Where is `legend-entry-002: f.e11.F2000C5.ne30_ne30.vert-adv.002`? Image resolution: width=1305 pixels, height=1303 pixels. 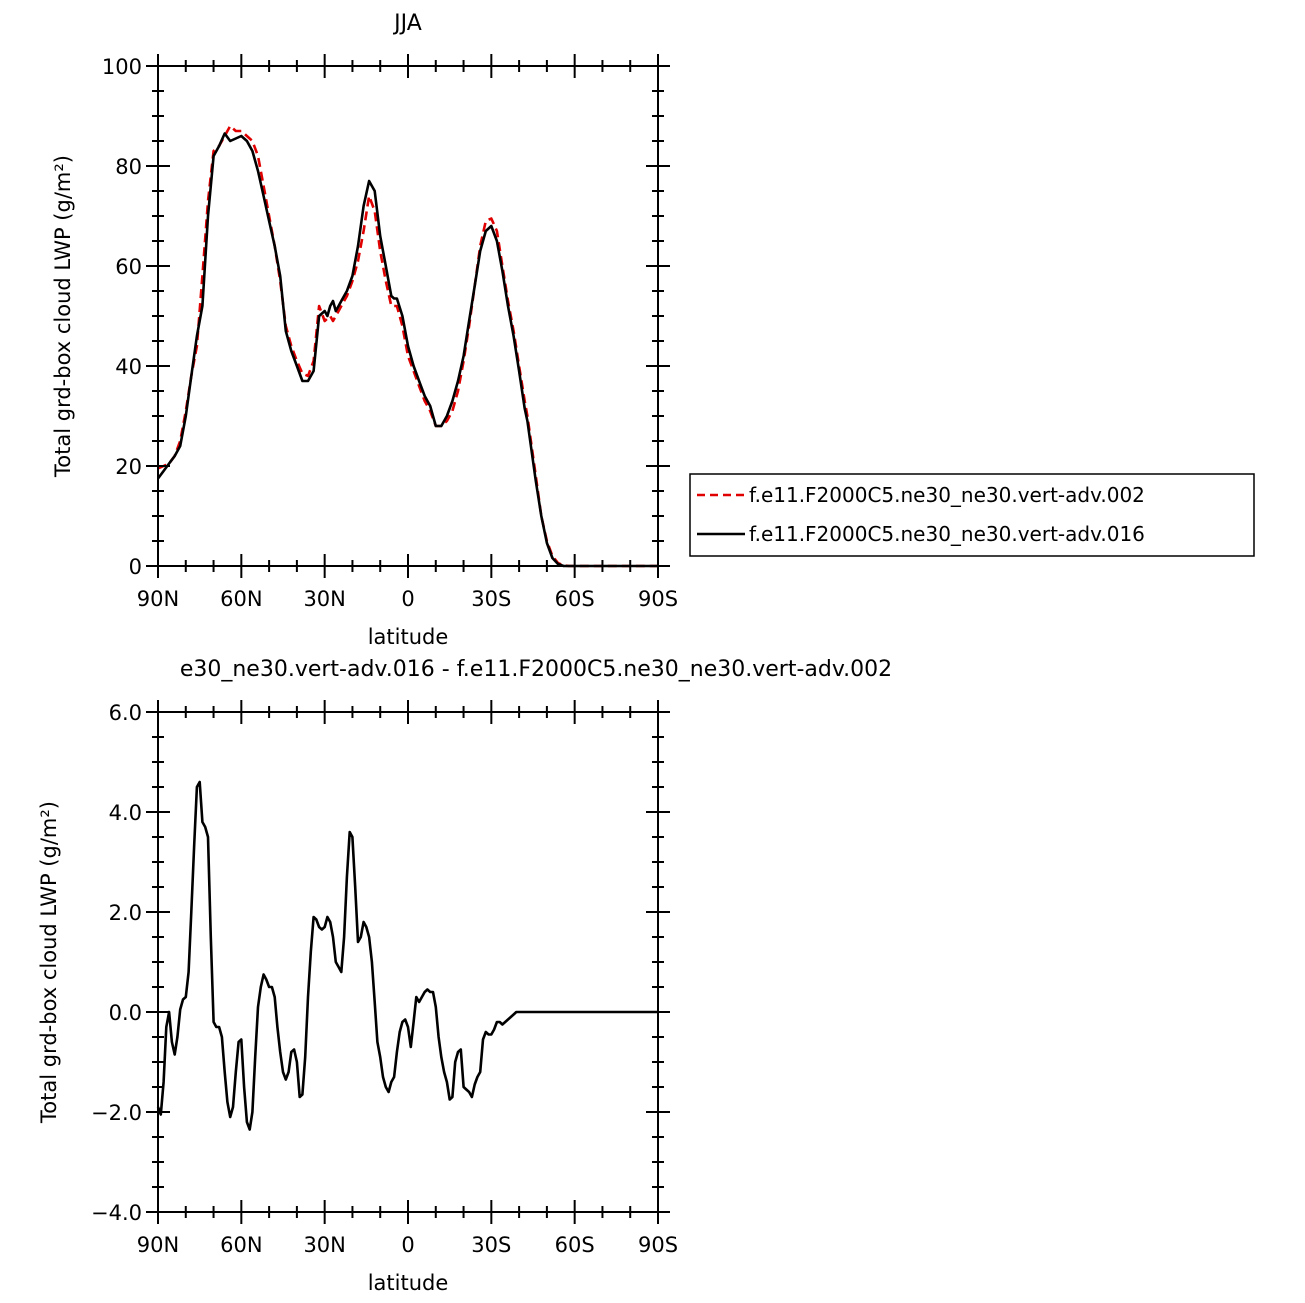
legend-entry-002: f.e11.F2000C5.ne30_ne30.vert-adv.002 is located at coordinates (947, 495).